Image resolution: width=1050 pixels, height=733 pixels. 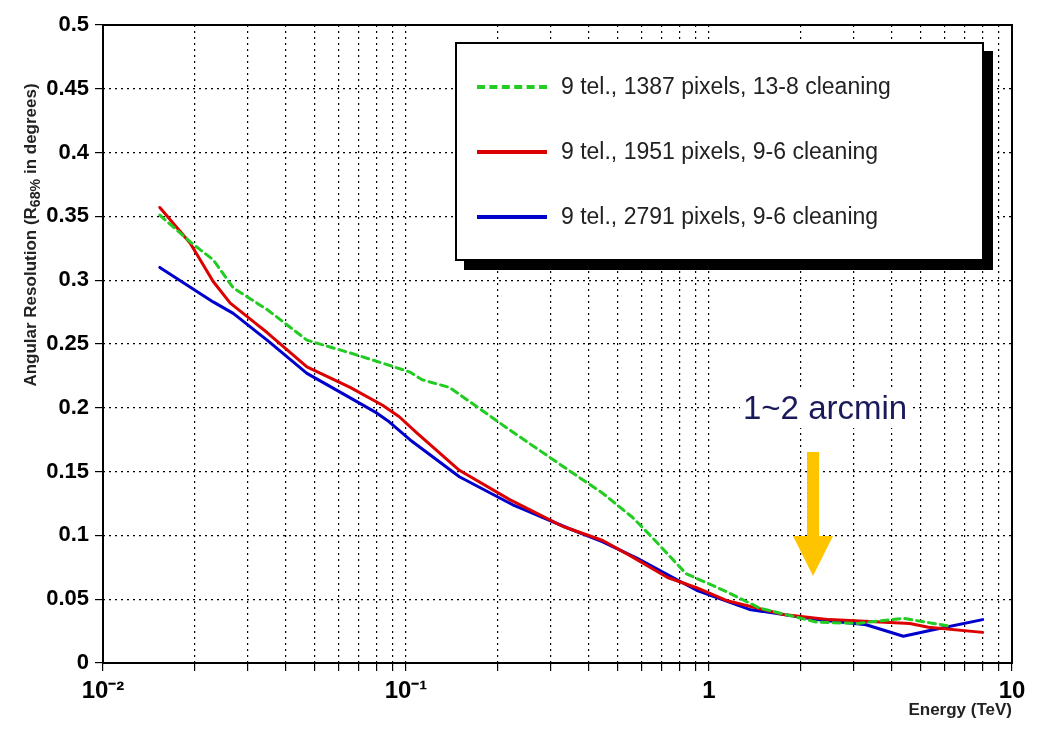 I want to click on x-tick-label: 10⁻¹, so click(x=406, y=690).